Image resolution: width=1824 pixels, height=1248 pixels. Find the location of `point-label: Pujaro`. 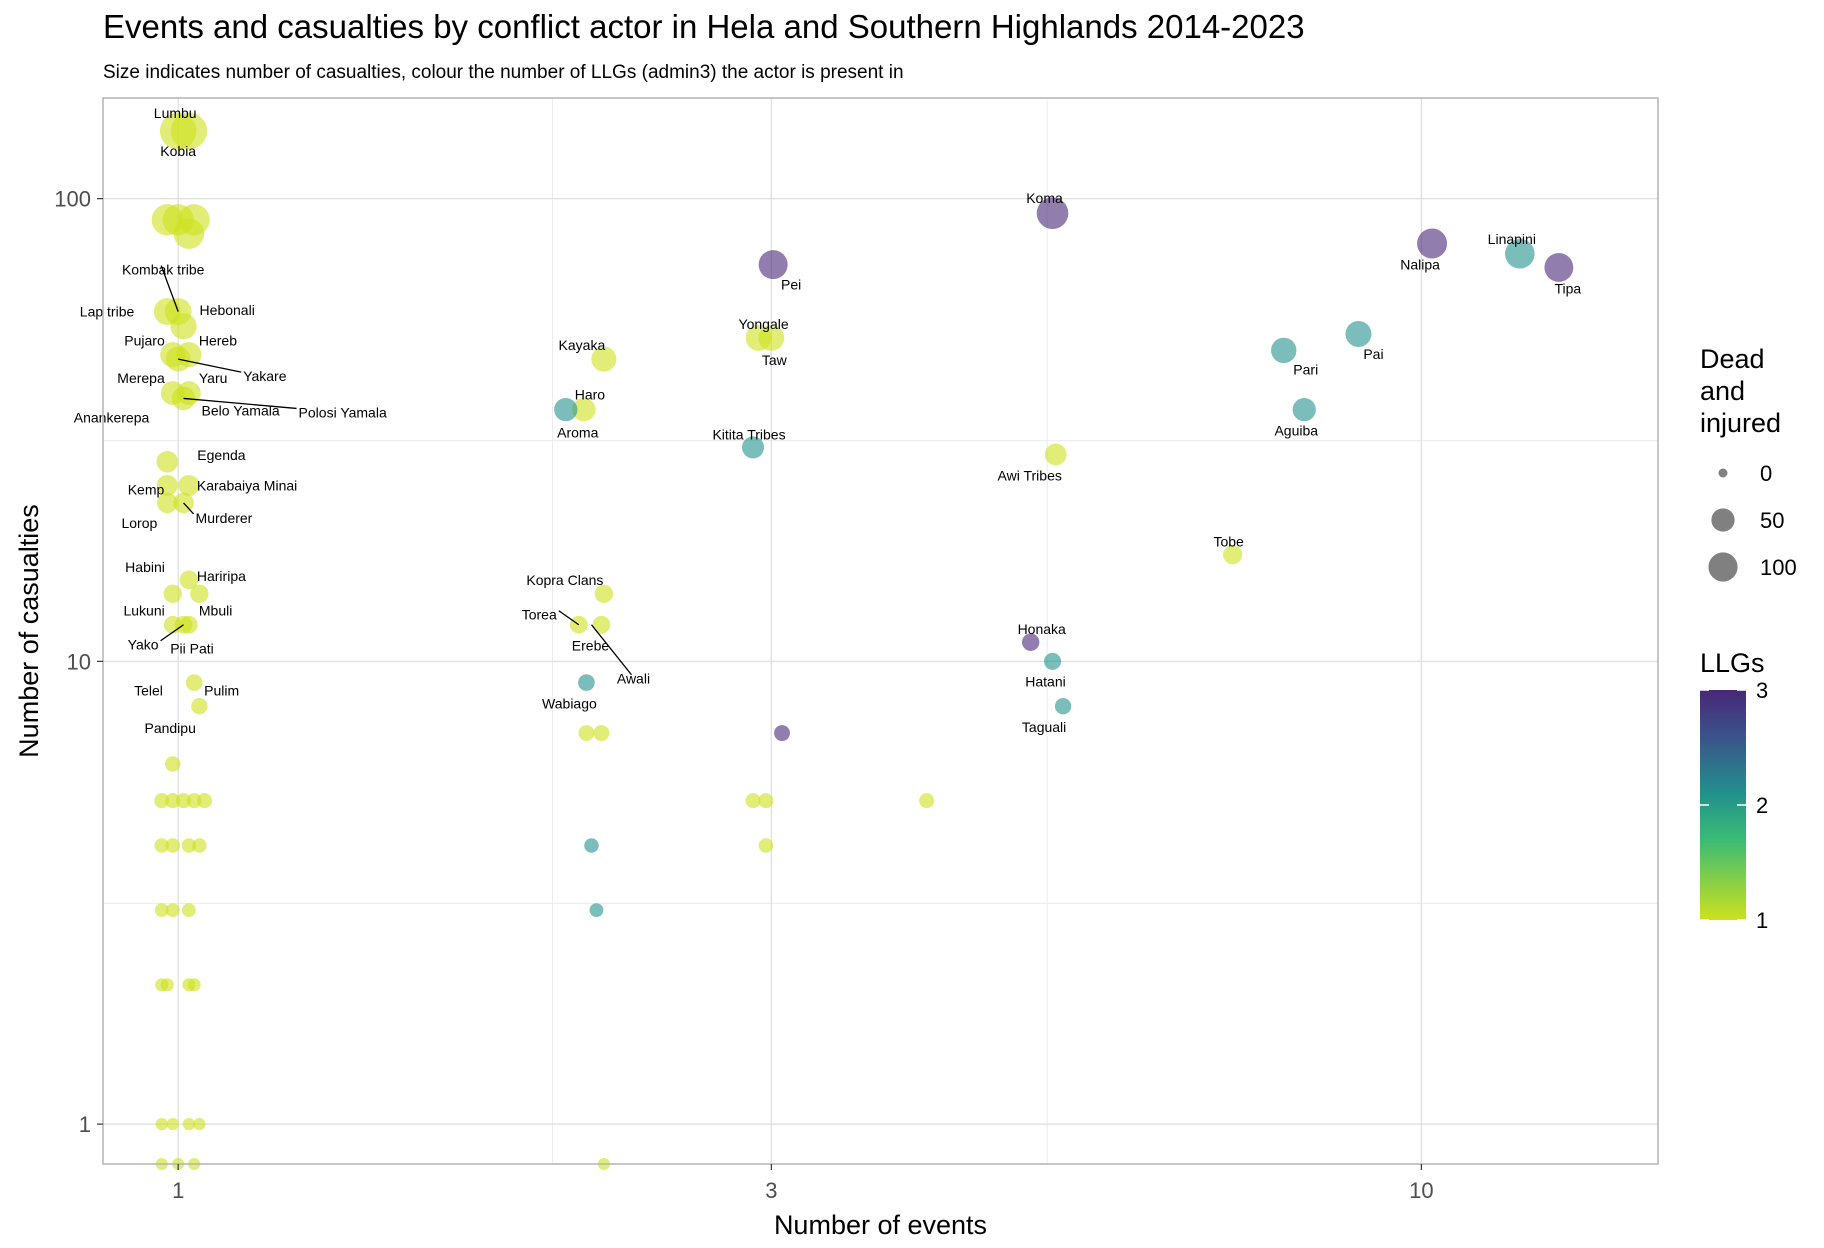

point-label: Pujaro is located at coordinates (144, 341).